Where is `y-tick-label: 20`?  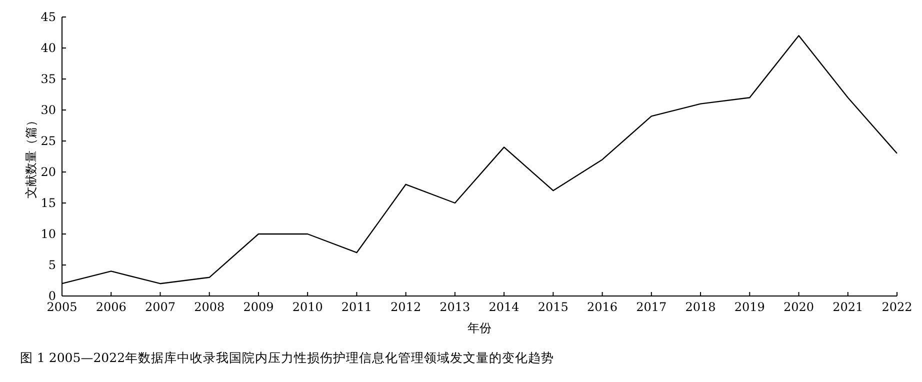
y-tick-label: 20 is located at coordinates (48, 172).